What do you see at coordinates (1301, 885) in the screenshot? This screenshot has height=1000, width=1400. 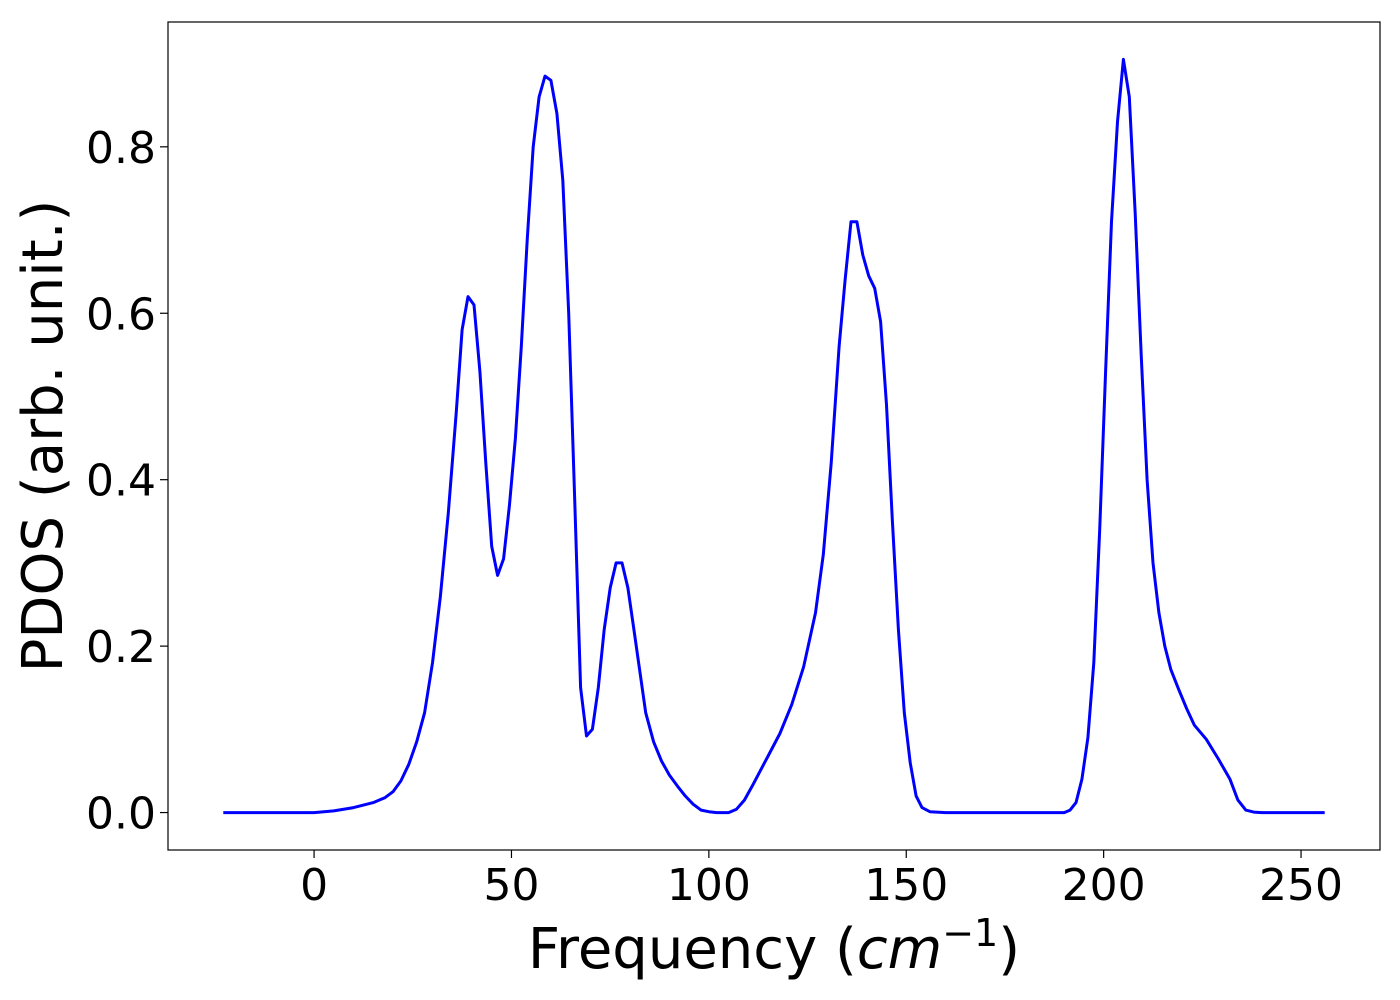 I see `x-tick-label: 250` at bounding box center [1301, 885].